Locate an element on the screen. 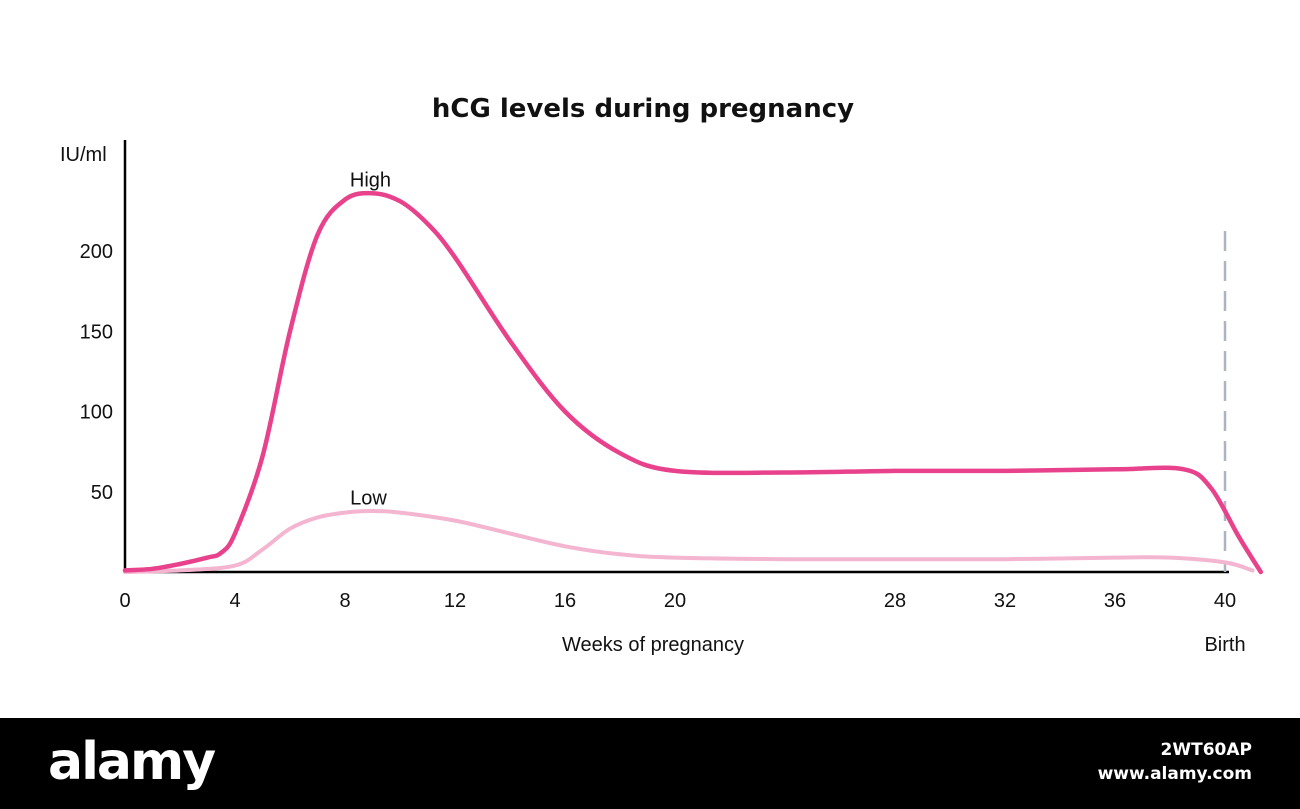  image-id: 2WT60AP is located at coordinates (1206, 750).